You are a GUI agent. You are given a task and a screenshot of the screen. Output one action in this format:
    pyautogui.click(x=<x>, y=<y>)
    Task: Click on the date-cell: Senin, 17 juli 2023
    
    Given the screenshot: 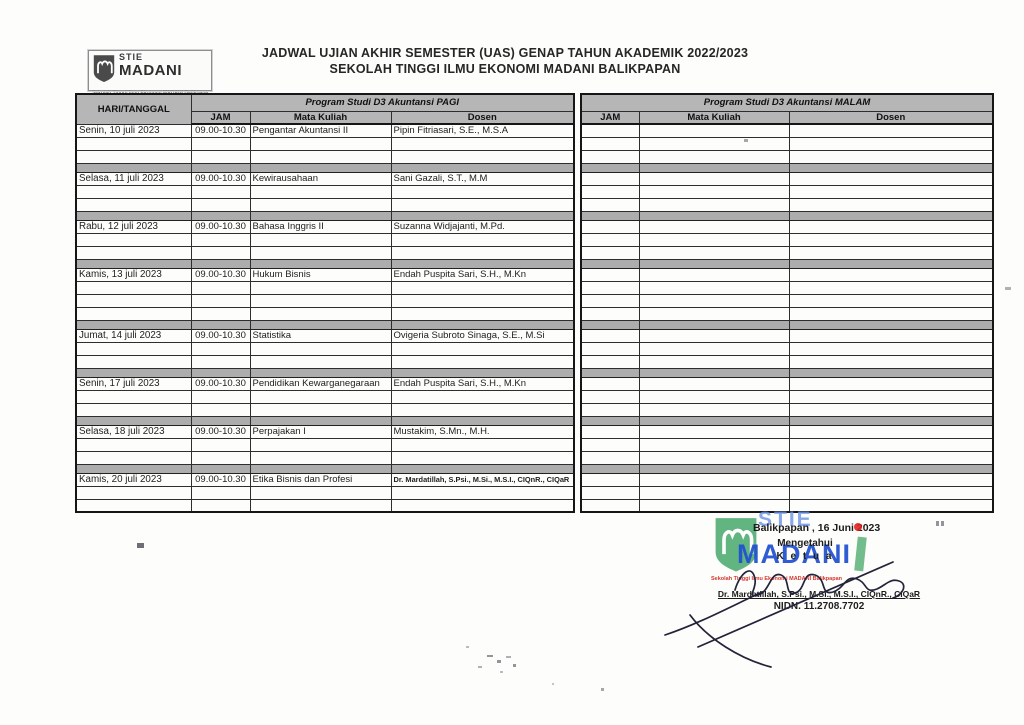 What is the action you would take?
    pyautogui.click(x=133, y=383)
    